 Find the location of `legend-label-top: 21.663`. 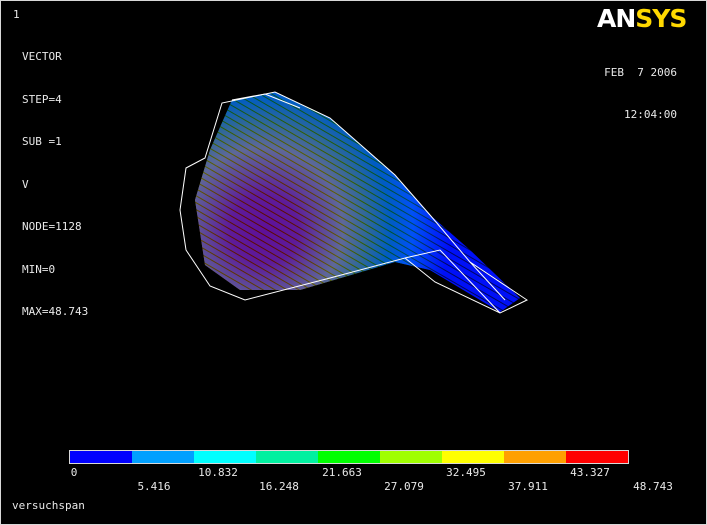

legend-label-top: 21.663 is located at coordinates (342, 472).